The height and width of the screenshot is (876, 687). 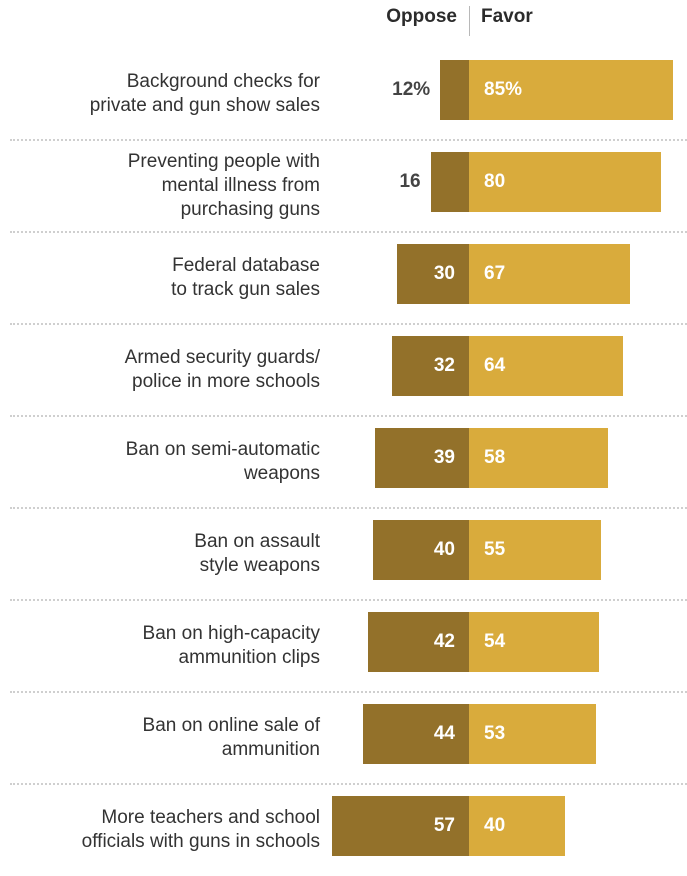 What do you see at coordinates (343, 462) in the screenshot?
I see `chart-row: Ban on semi-automatic weapons 39 58` at bounding box center [343, 462].